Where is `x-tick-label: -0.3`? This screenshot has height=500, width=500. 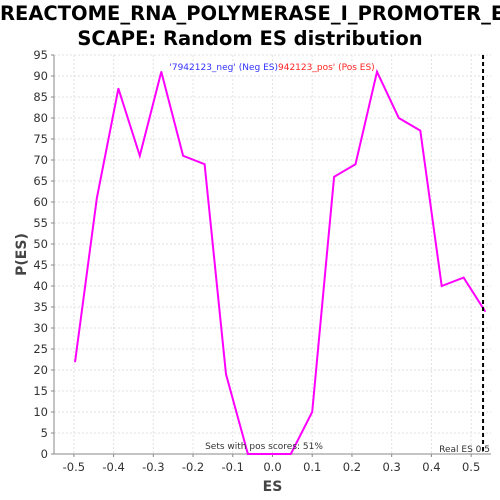 x-tick-label: -0.3 is located at coordinates (153, 467).